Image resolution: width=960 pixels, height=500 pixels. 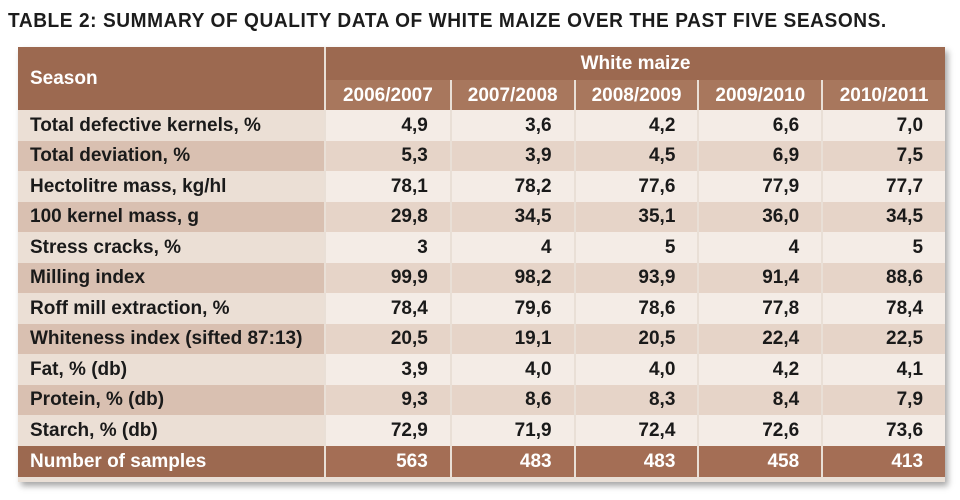 What do you see at coordinates (388, 155) in the screenshot?
I see `table-cell: 5,3` at bounding box center [388, 155].